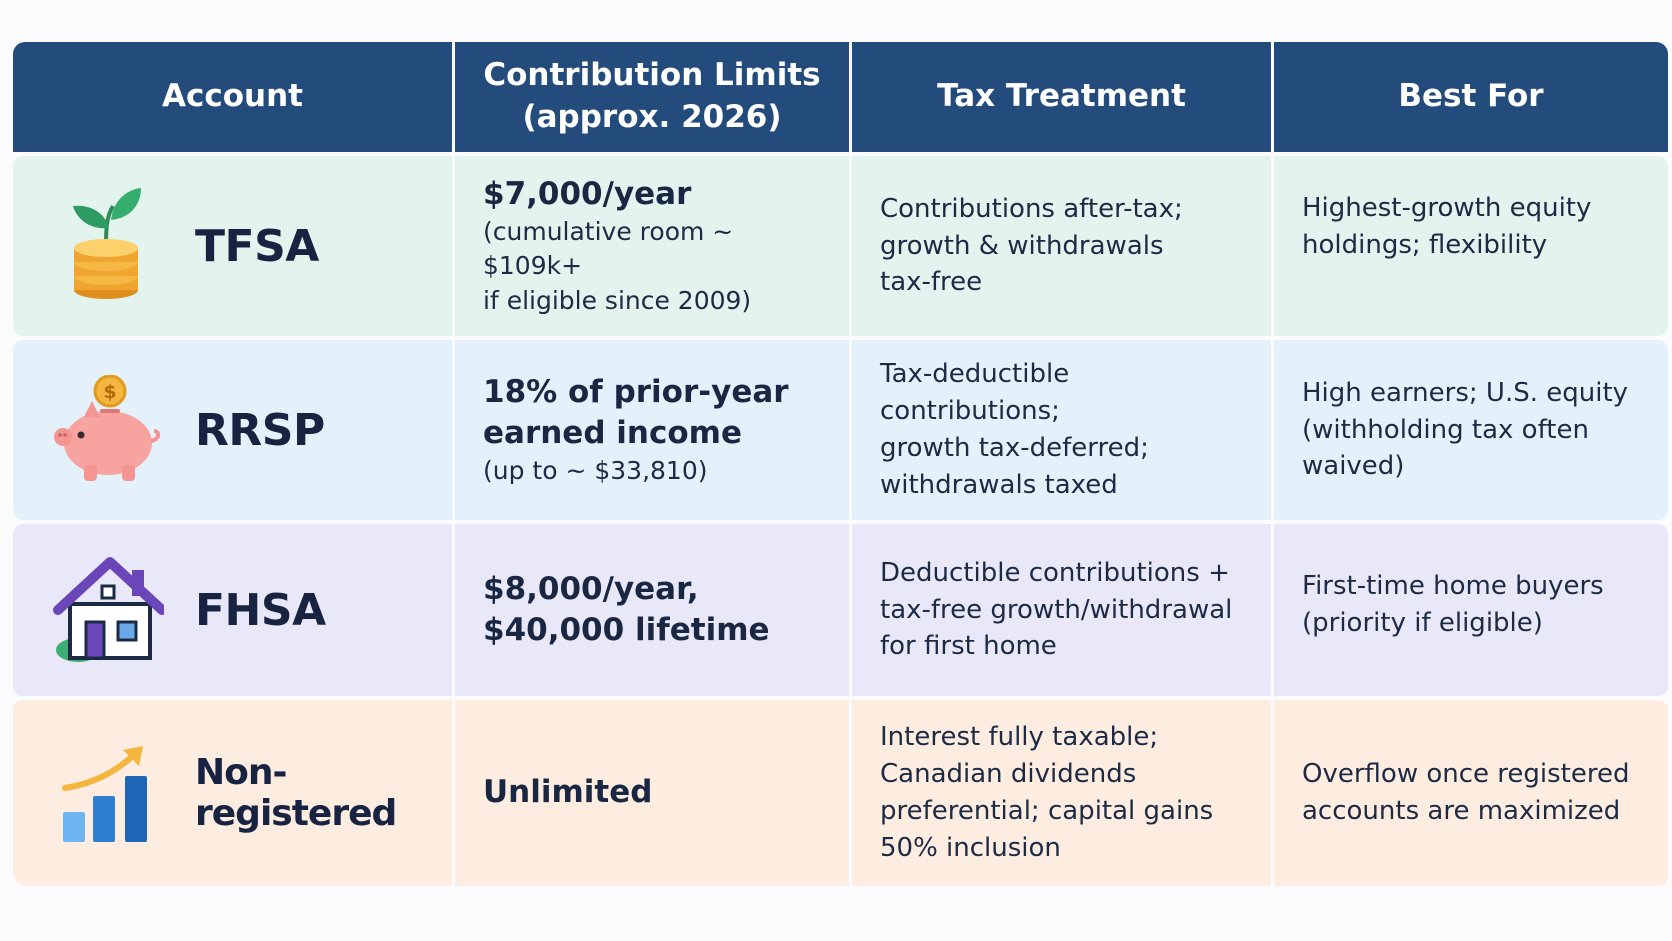 The height and width of the screenshot is (941, 1672). Describe the element at coordinates (636, 412) in the screenshot. I see `limit-main: 18% of prior-year earned income` at that location.